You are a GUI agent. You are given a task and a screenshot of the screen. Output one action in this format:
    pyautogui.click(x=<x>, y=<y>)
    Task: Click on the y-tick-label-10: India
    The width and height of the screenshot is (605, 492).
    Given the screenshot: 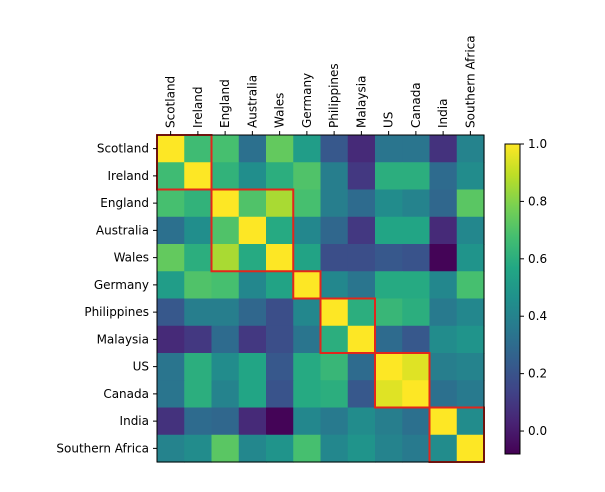 What is the action you would take?
    pyautogui.click(x=134, y=421)
    